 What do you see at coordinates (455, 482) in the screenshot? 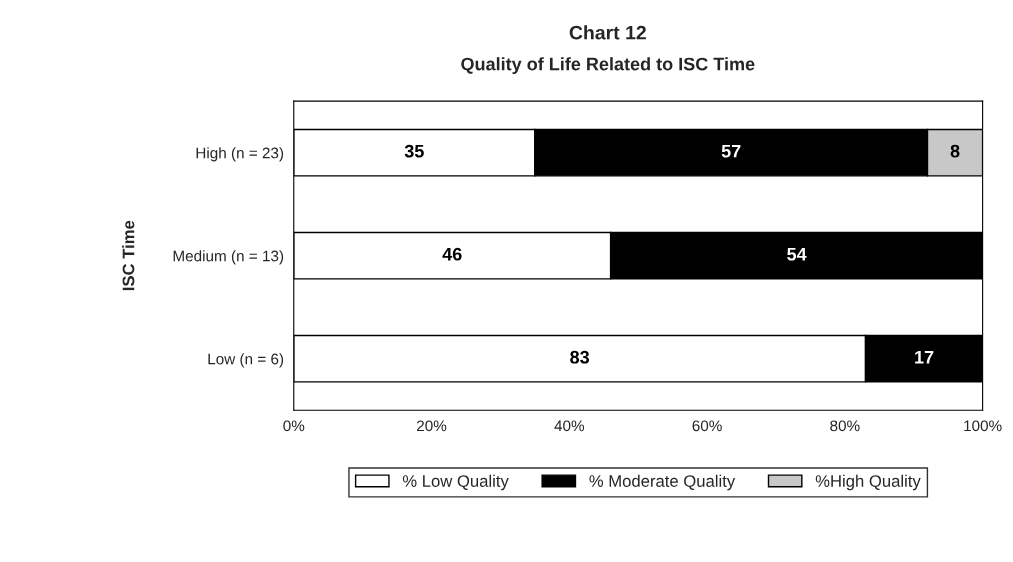
I see `legend-label: % Low Quality` at bounding box center [455, 482].